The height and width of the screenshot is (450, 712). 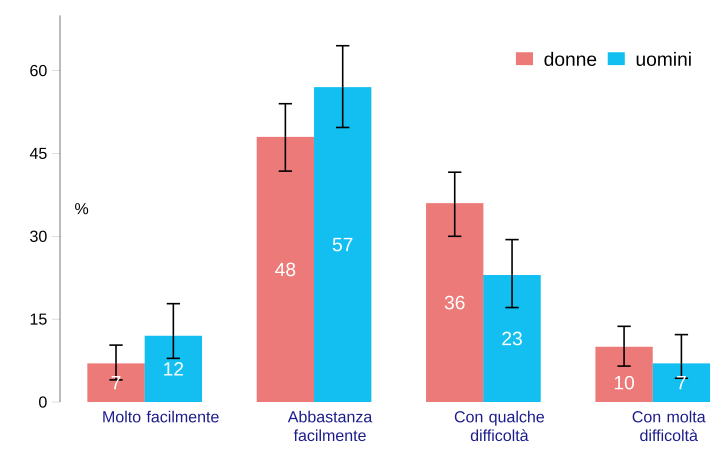 I want to click on y-tick-label: 45, so click(x=38, y=154).